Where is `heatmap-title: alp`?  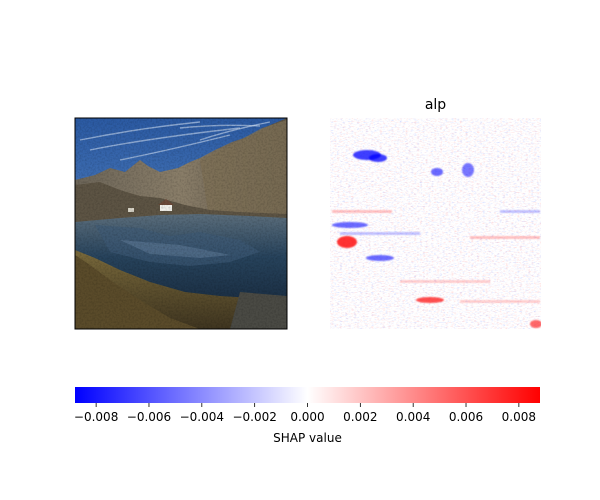 heatmap-title: alp is located at coordinates (435, 105).